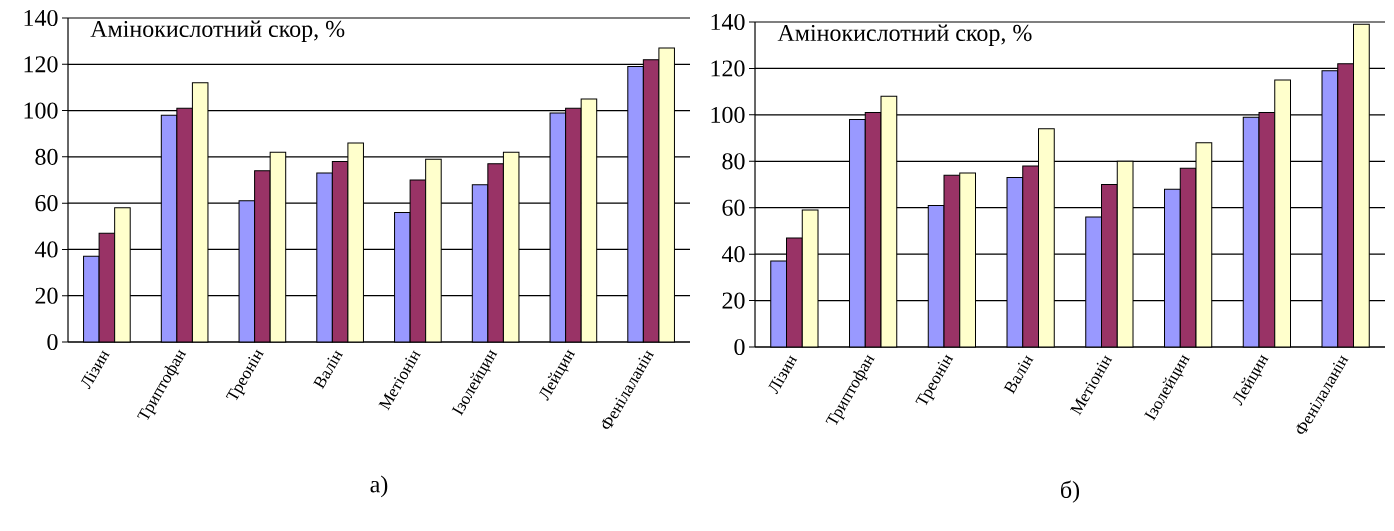 Image resolution: width=1394 pixels, height=531 pixels. What do you see at coordinates (379, 486) in the screenshot?
I see `text: а)` at bounding box center [379, 486].